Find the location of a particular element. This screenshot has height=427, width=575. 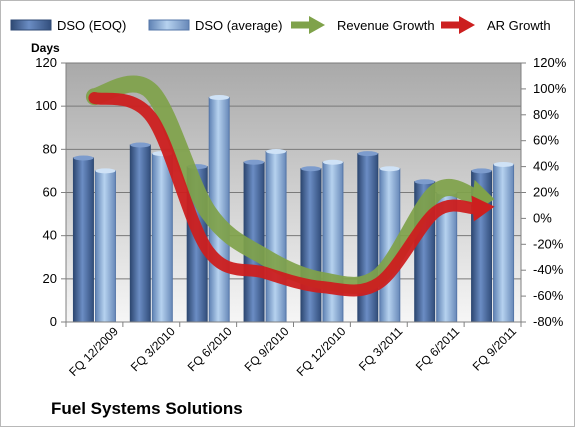

y-axis-title: Days is located at coordinates (45, 48).